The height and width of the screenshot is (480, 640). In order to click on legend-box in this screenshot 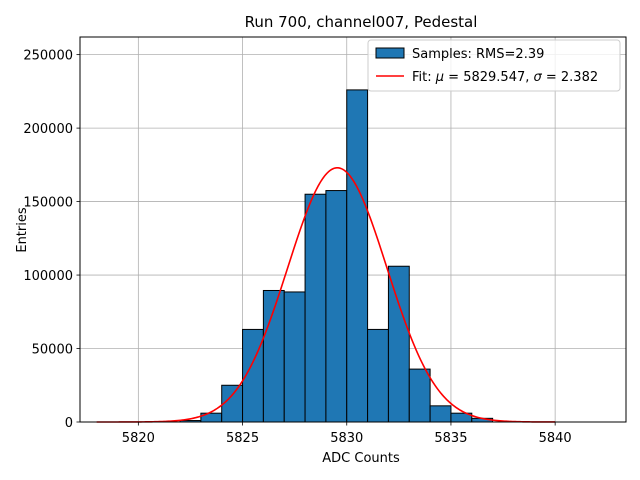, I will do `click(494, 65)`.